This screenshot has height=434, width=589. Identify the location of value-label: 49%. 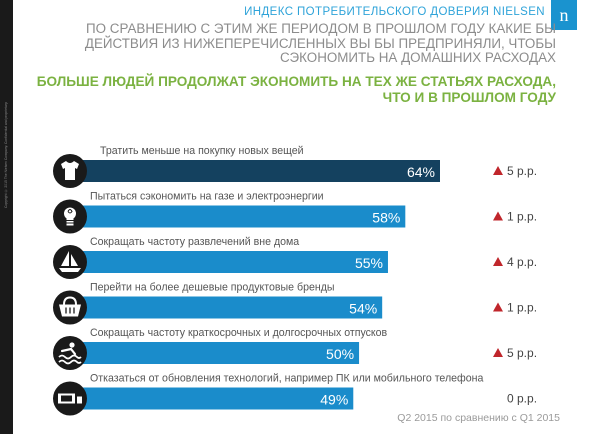
(334, 400).